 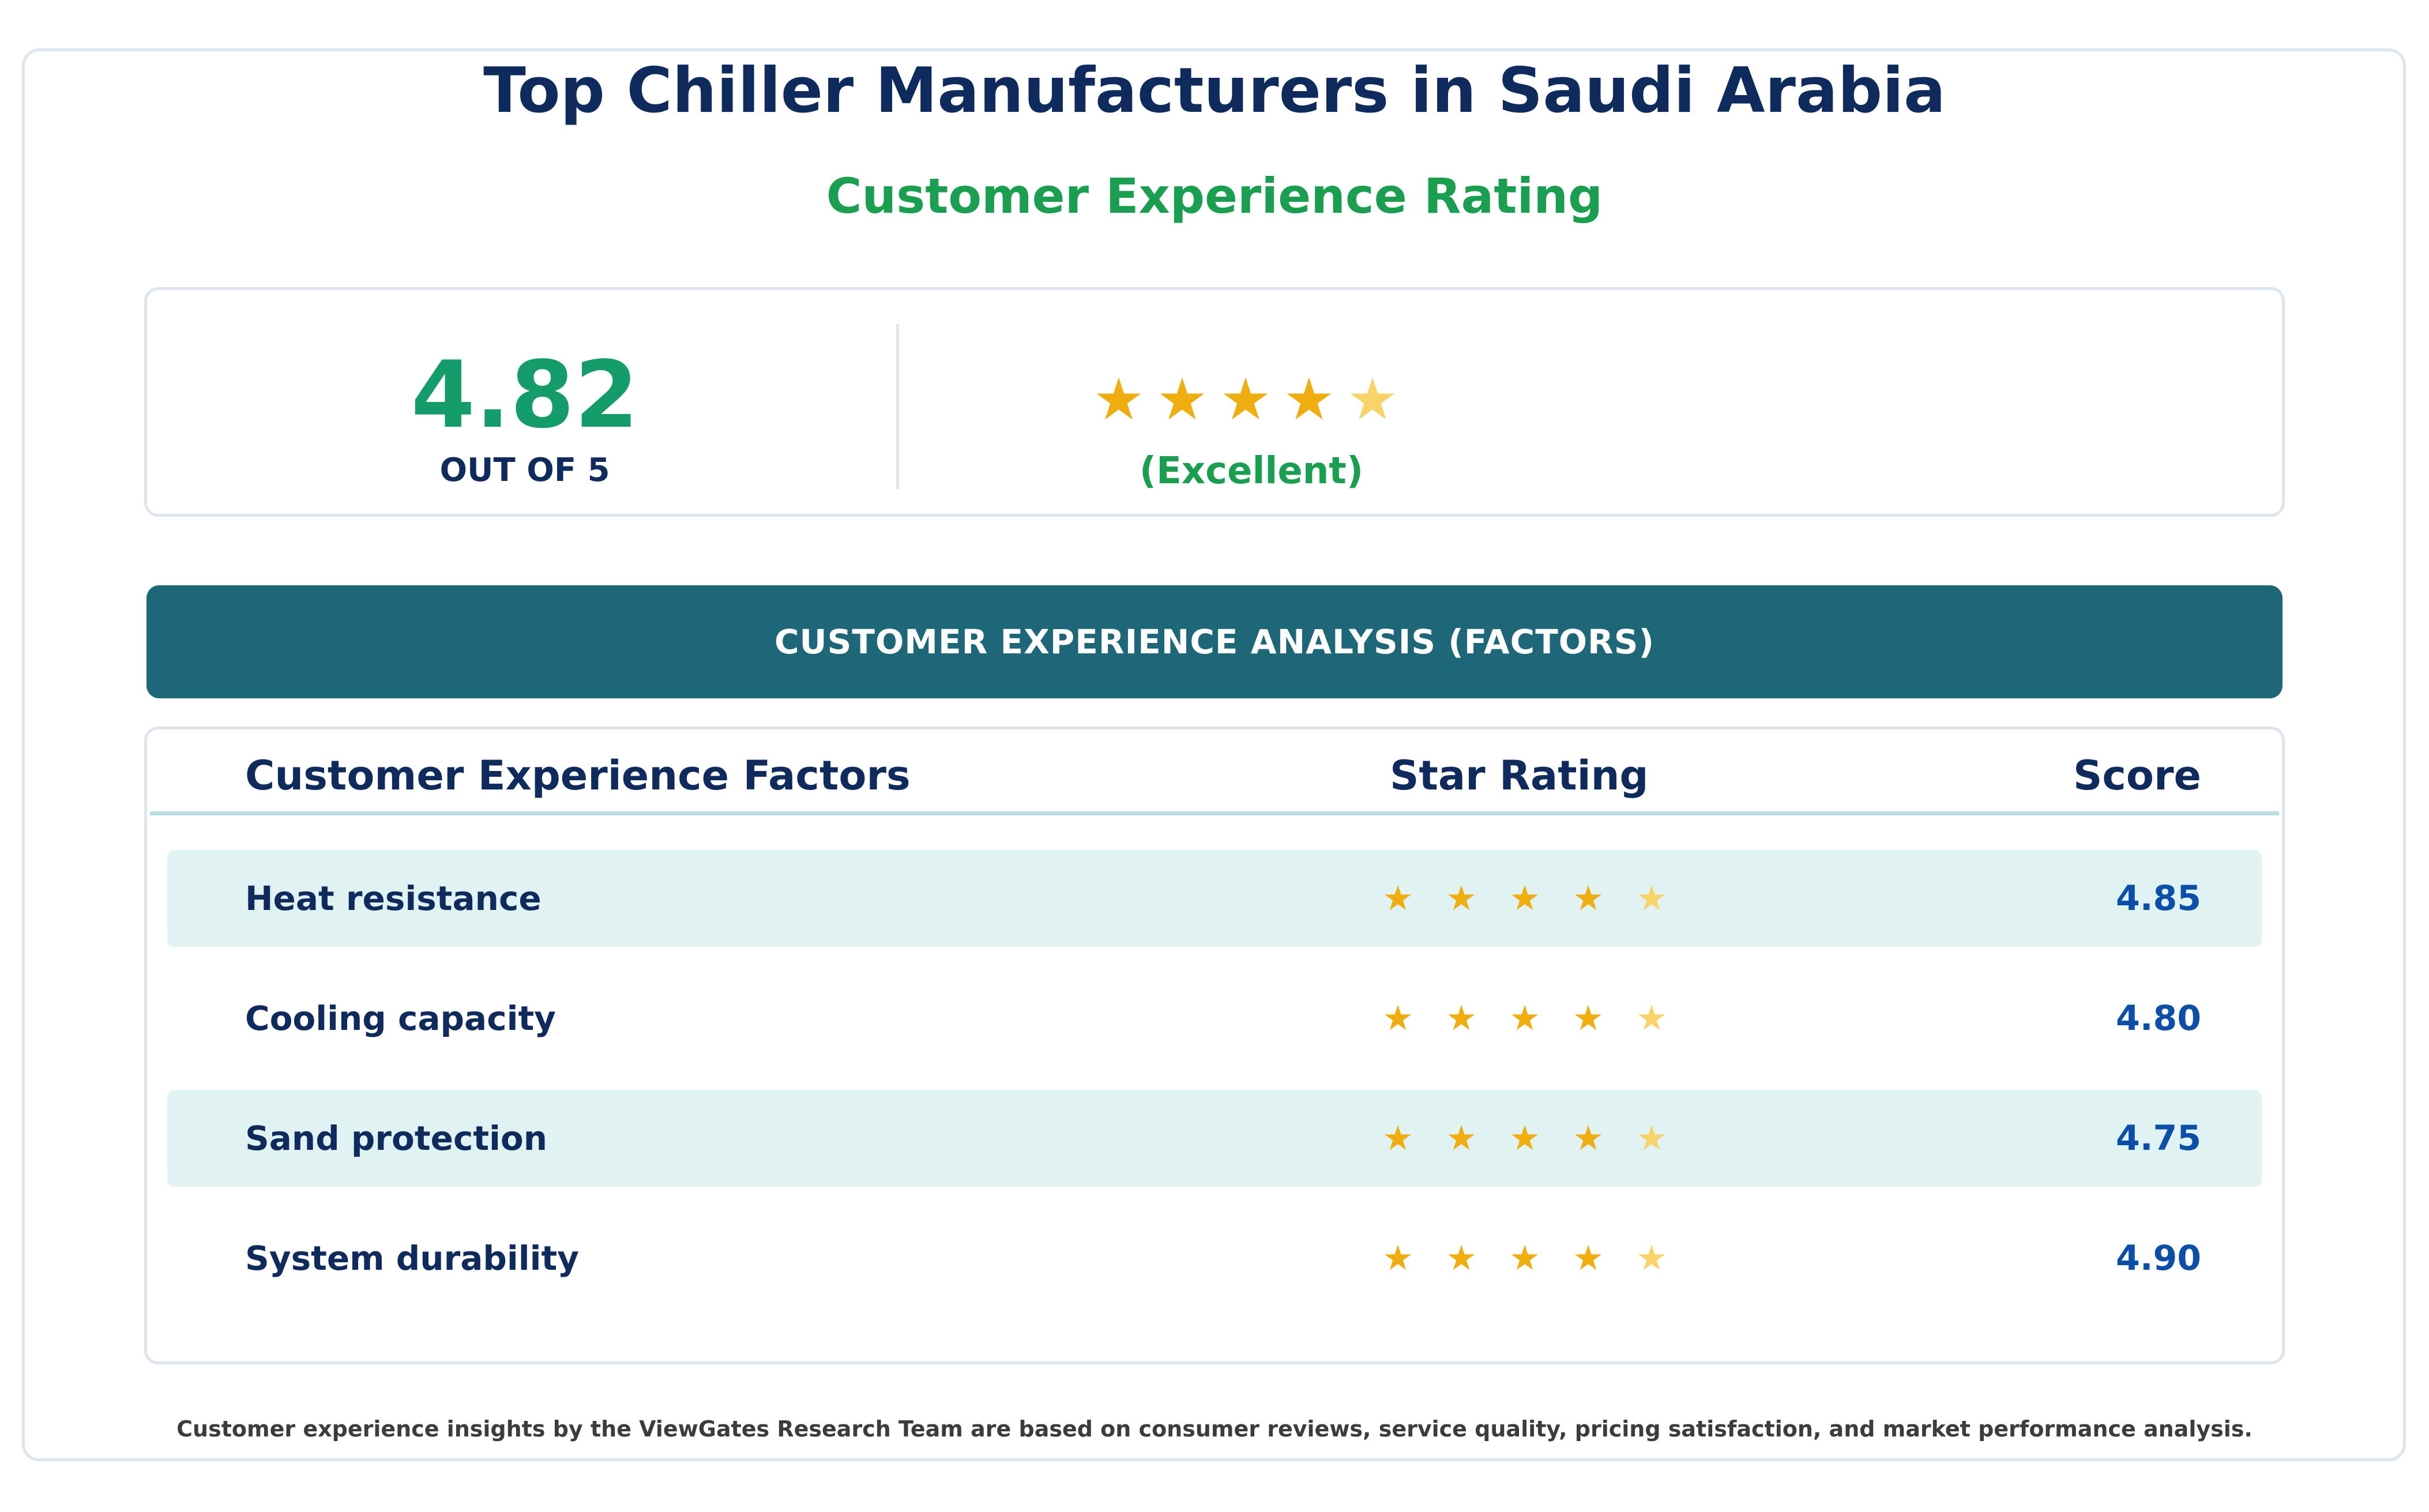 What do you see at coordinates (1251, 471) in the screenshot?
I see `rating-verdict: (Excellent)` at bounding box center [1251, 471].